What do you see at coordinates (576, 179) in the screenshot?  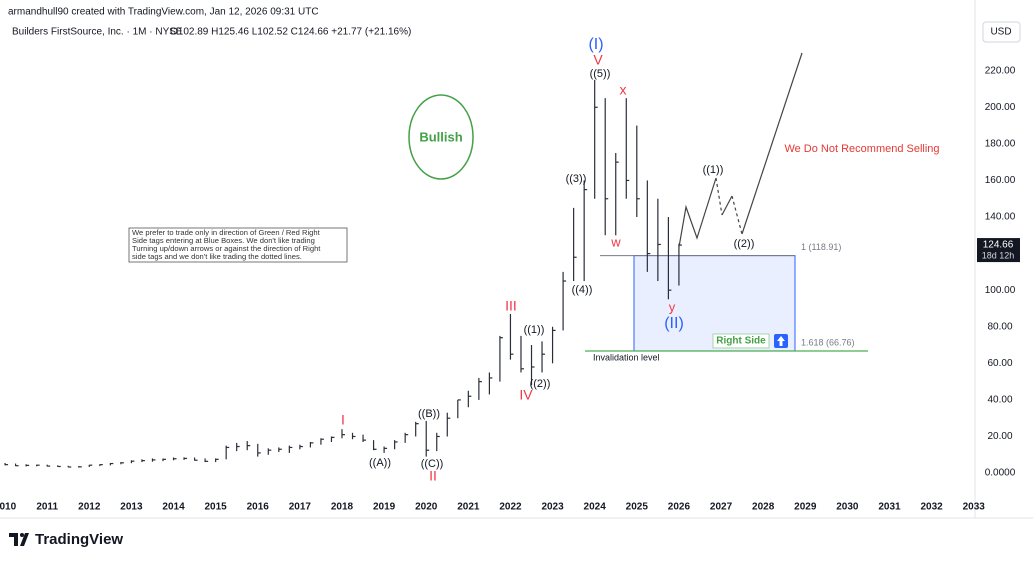 I see `wave-label: ((3))` at bounding box center [576, 179].